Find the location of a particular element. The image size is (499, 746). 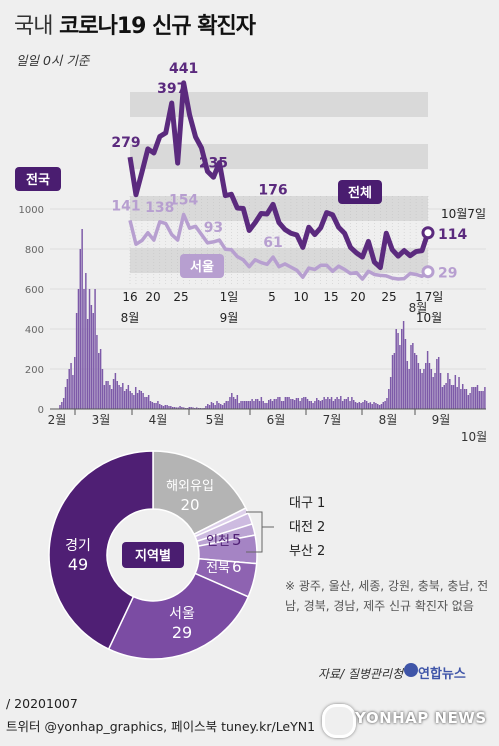

y-tick-label: 800 is located at coordinates (34, 250).